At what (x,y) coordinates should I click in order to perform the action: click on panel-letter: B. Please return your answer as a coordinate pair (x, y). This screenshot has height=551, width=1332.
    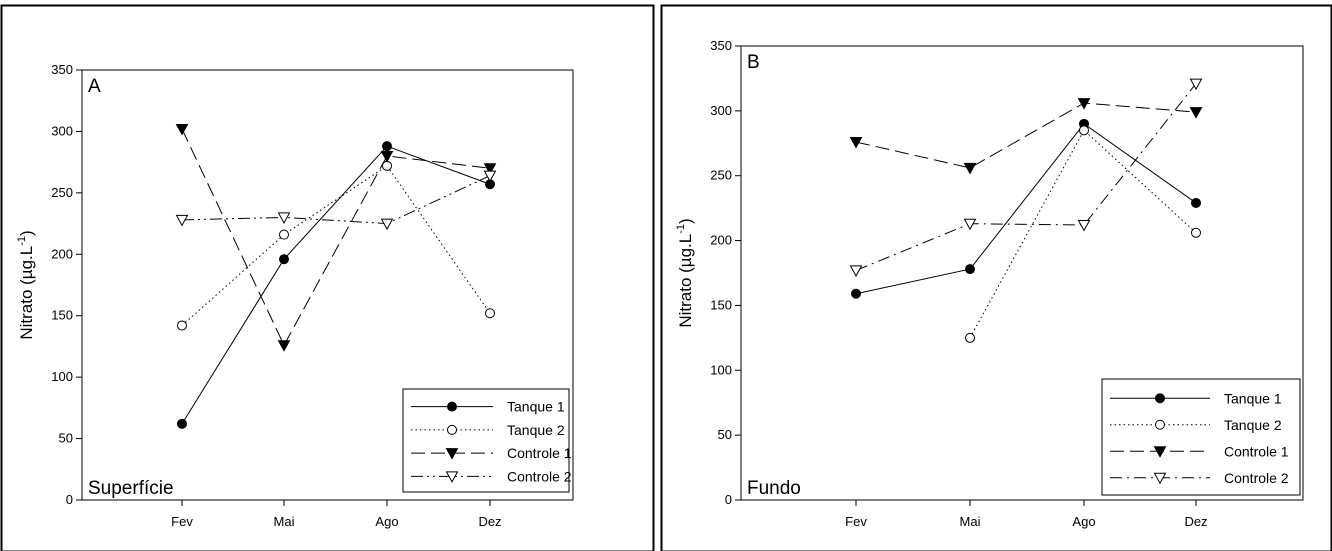
    Looking at the image, I should click on (753, 62).